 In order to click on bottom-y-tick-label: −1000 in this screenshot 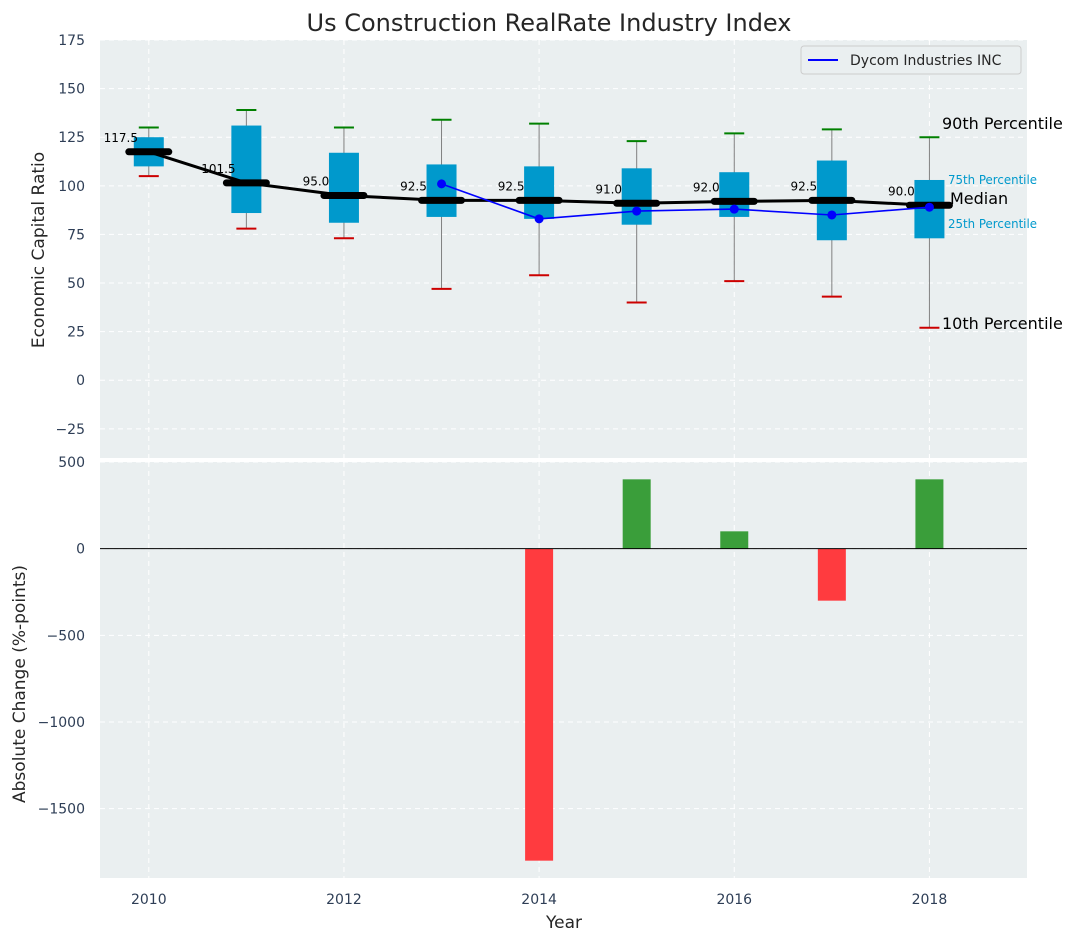, I will do `click(61, 723)`.